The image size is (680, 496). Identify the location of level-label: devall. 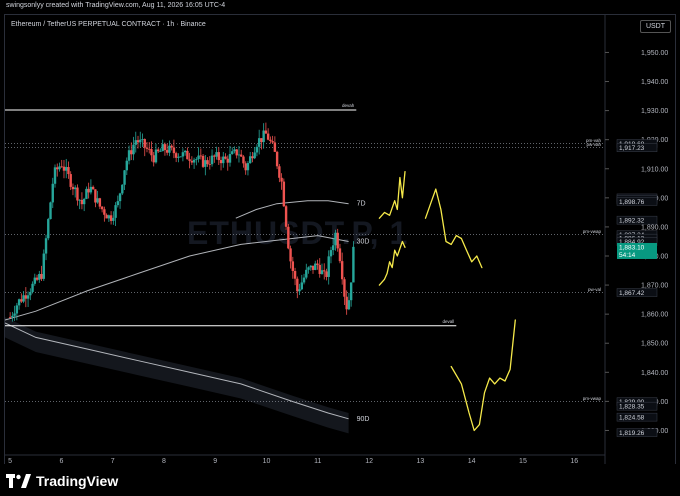
(449, 321).